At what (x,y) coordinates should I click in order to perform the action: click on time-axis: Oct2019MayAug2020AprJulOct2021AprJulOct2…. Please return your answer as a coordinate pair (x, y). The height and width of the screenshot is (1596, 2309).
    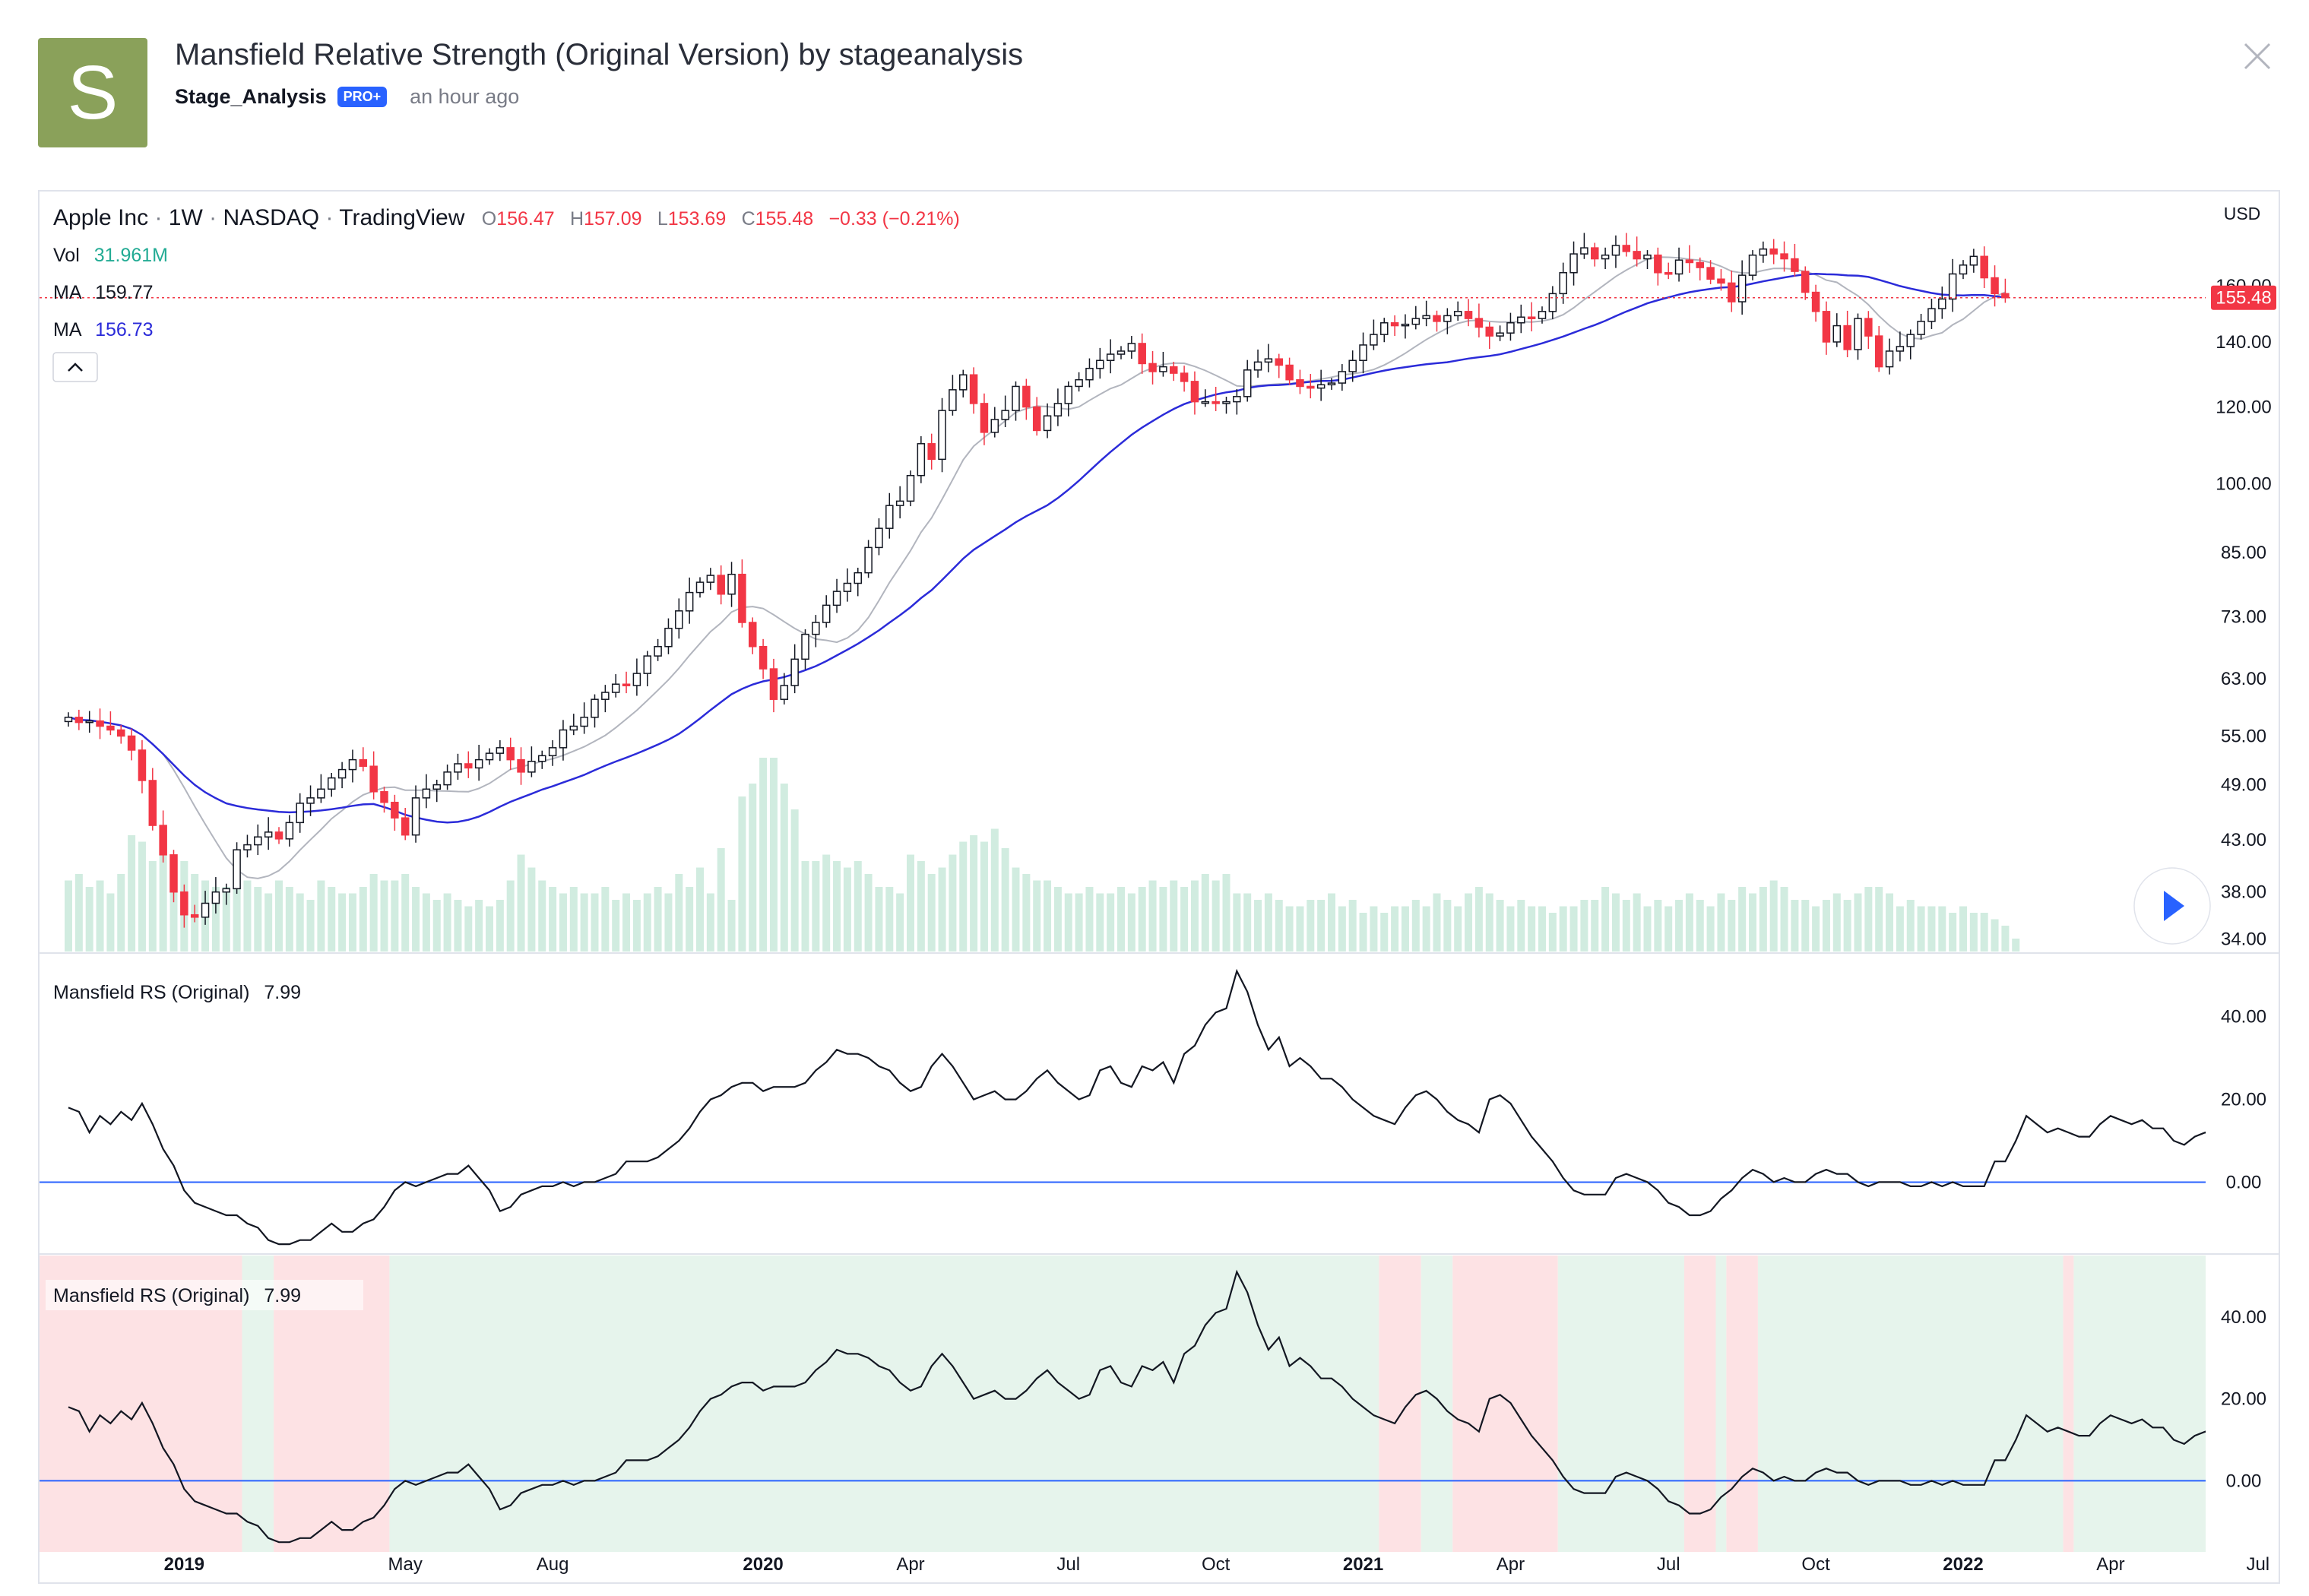
    Looking at the image, I should click on (1139, 1565).